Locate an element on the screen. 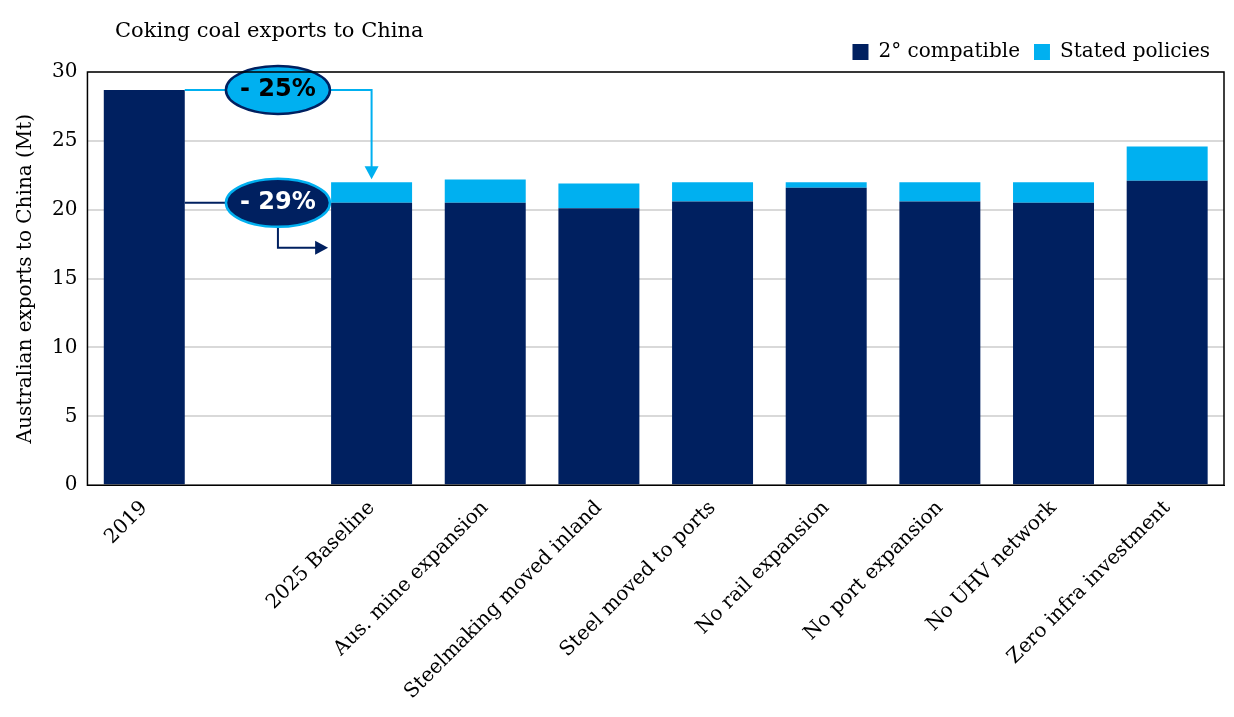  y-tick-label: 25 is located at coordinates (65, 139).